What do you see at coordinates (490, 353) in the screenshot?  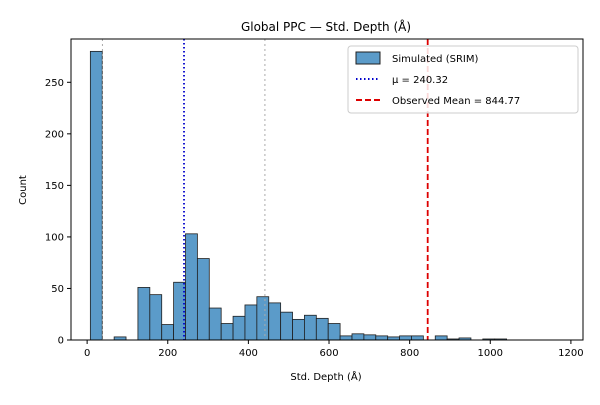 I see `x-tick-label: 1000` at bounding box center [490, 353].